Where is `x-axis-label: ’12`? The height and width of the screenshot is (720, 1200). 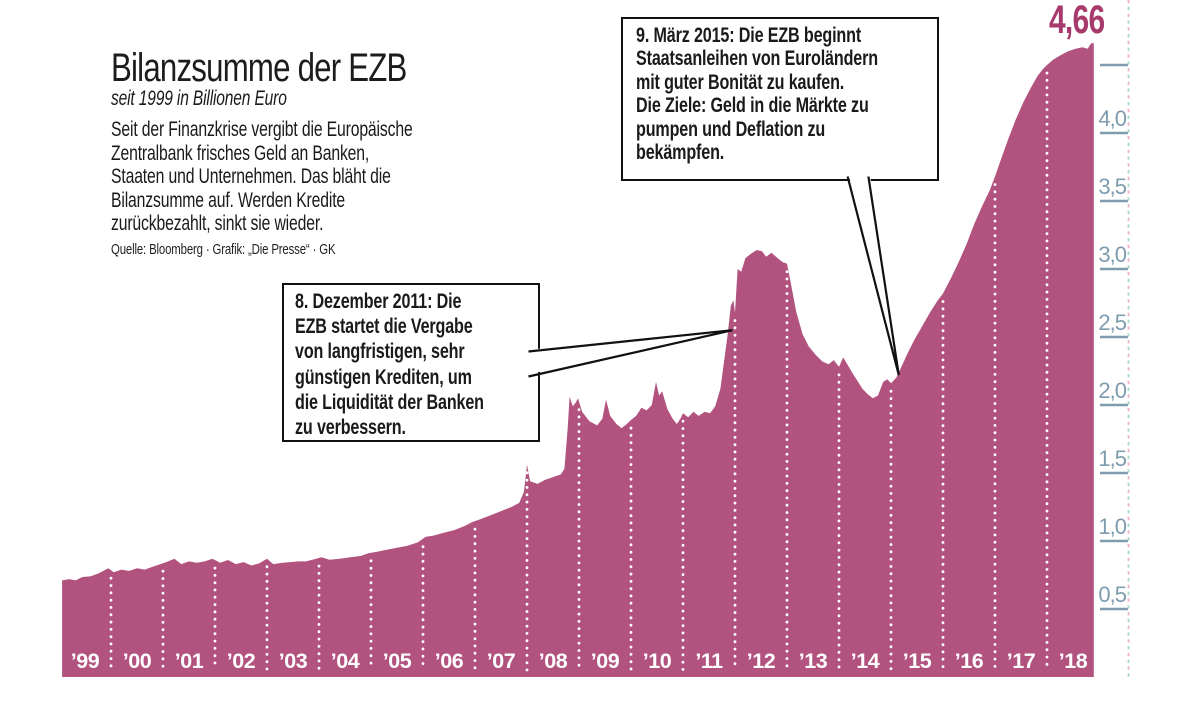 x-axis-label: ’12 is located at coordinates (761, 661).